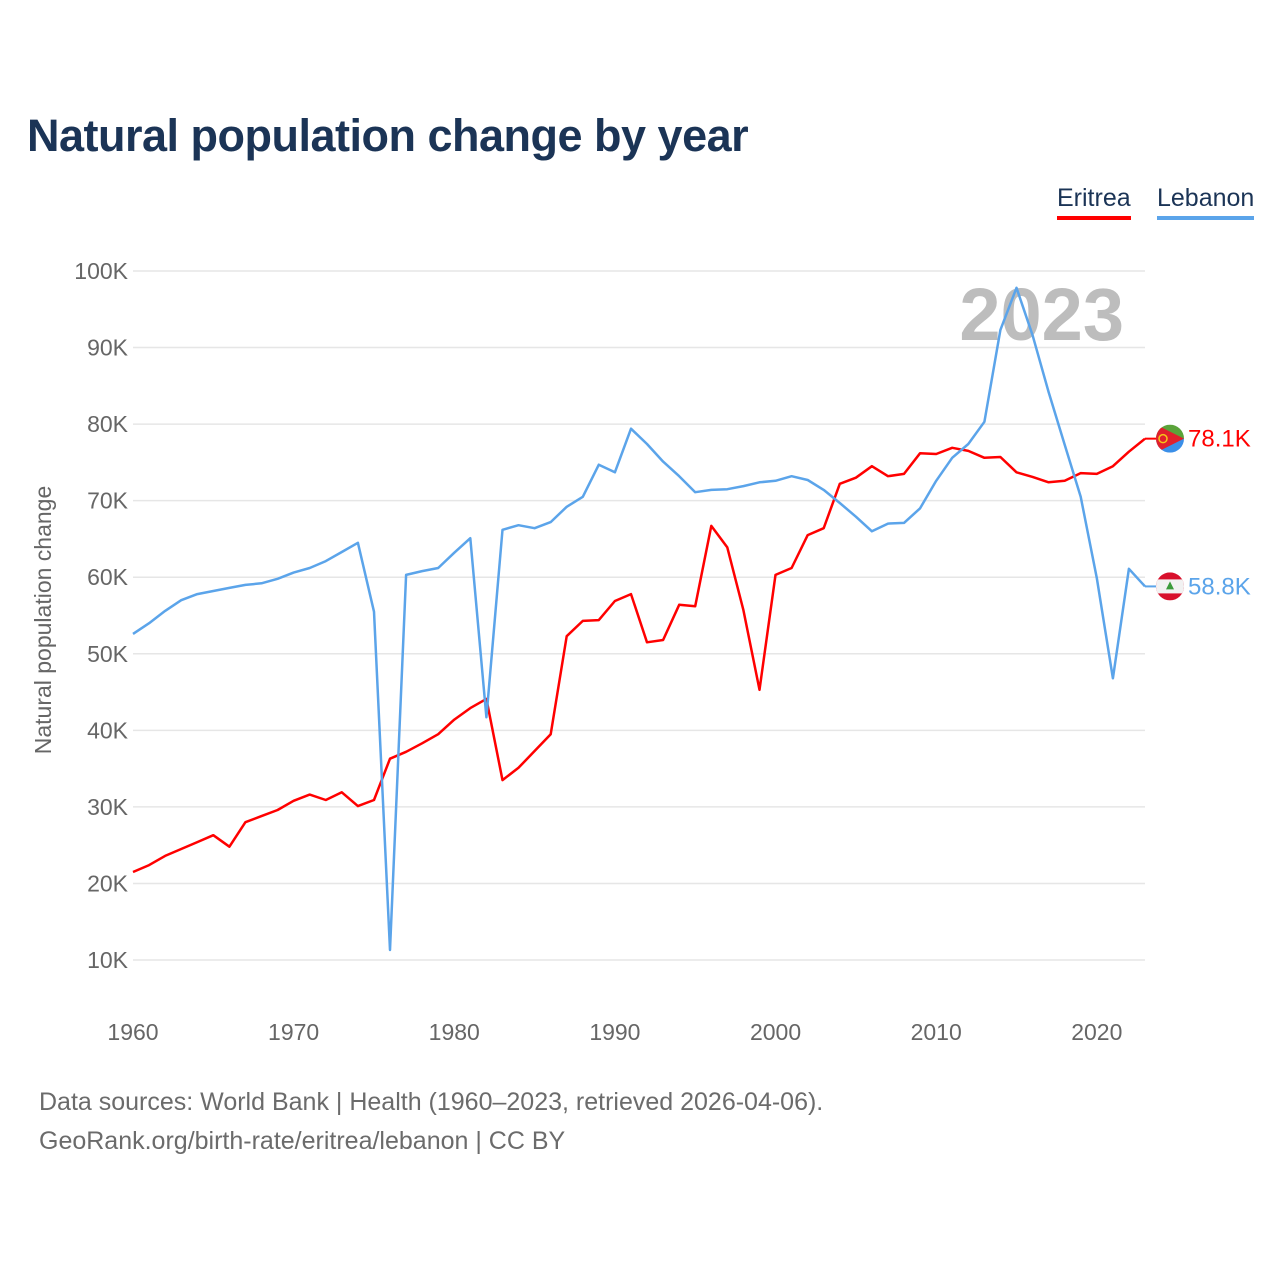 The image size is (1280, 1280). I want to click on eritrea-flag-icon, so click(1170, 438).